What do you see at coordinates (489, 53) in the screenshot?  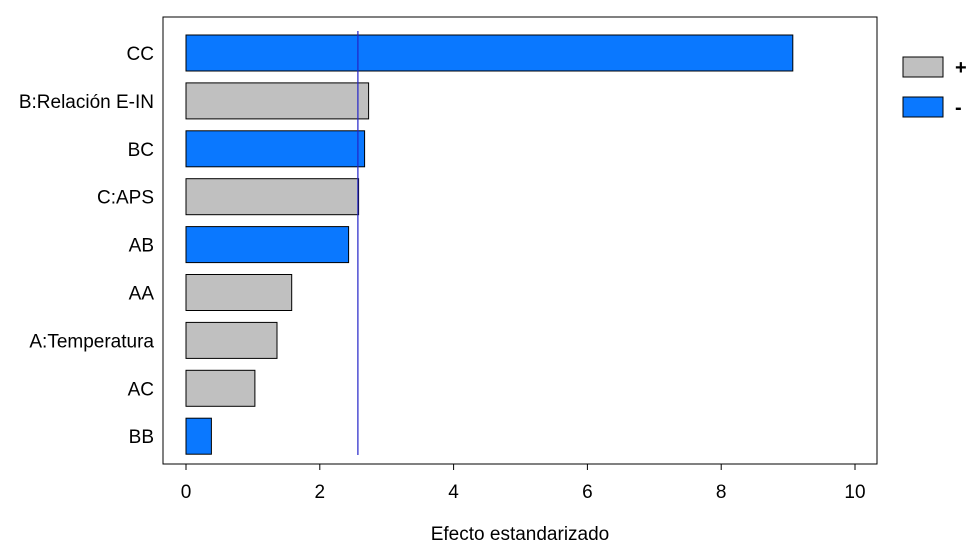 I see `bar-cc` at bounding box center [489, 53].